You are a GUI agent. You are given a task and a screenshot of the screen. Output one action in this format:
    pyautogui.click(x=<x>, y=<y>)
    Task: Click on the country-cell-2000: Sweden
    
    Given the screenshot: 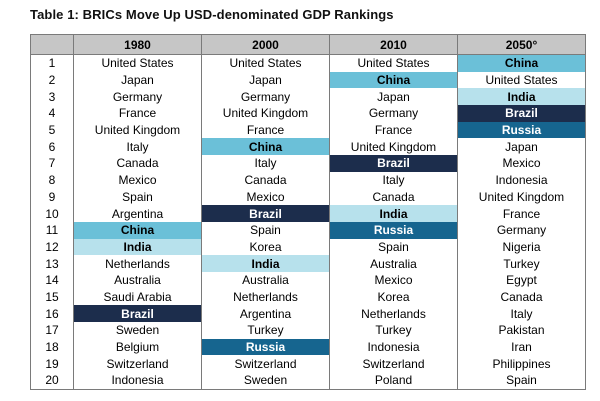 What is the action you would take?
    pyautogui.click(x=265, y=381)
    